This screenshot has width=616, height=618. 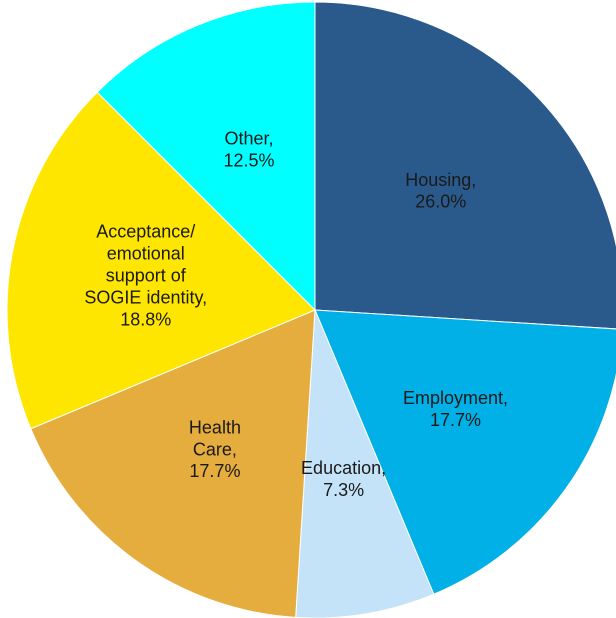 I want to click on slice-label-line: Housing,, so click(x=440, y=180).